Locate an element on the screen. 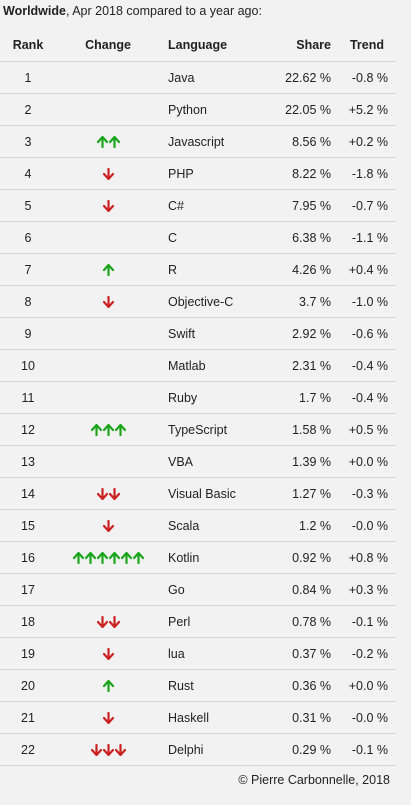 This screenshot has width=411, height=805. rank-cell: 21 is located at coordinates (28, 717).